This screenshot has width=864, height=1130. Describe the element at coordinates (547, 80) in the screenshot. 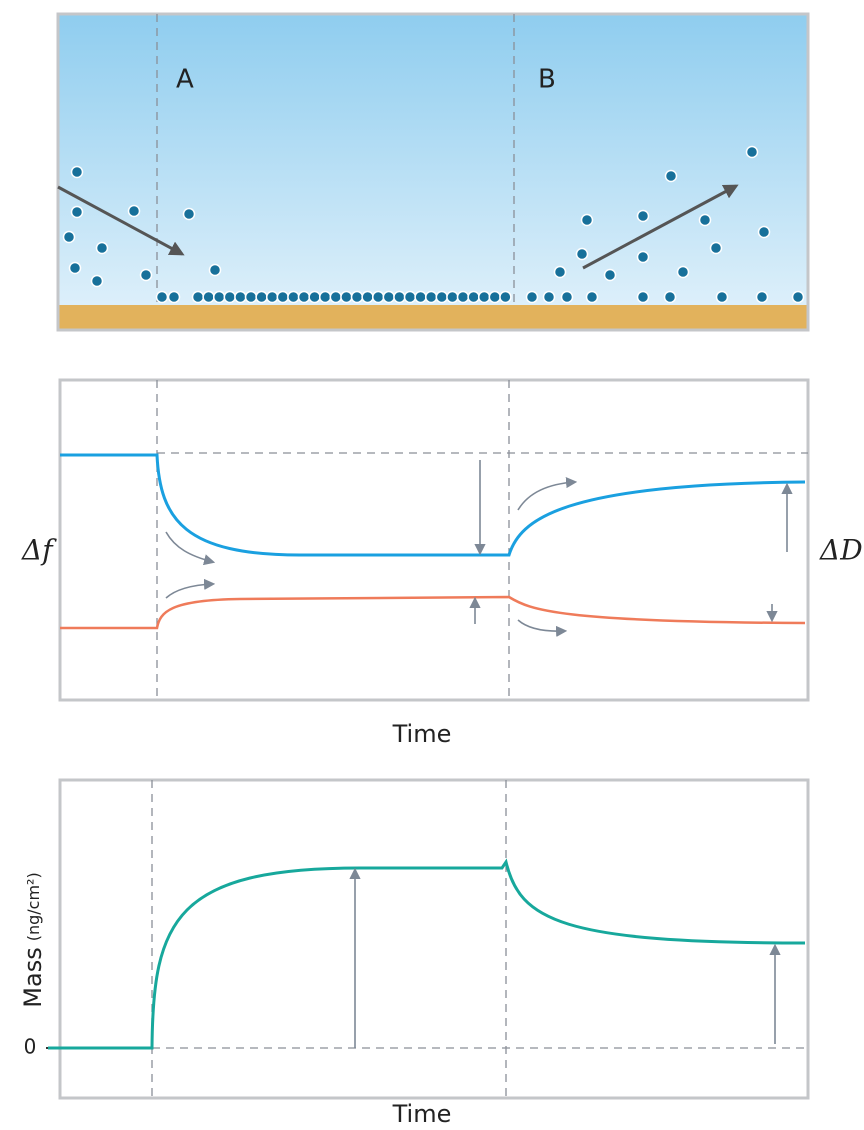

I see `phase-label: B` at that location.